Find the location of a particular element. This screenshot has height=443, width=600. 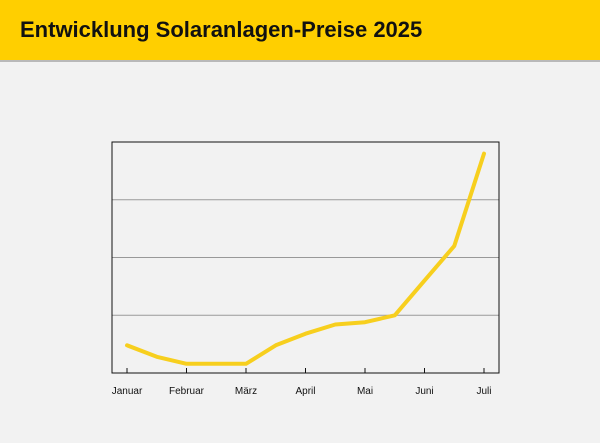

x-tick-label-3: März is located at coordinates (246, 391).